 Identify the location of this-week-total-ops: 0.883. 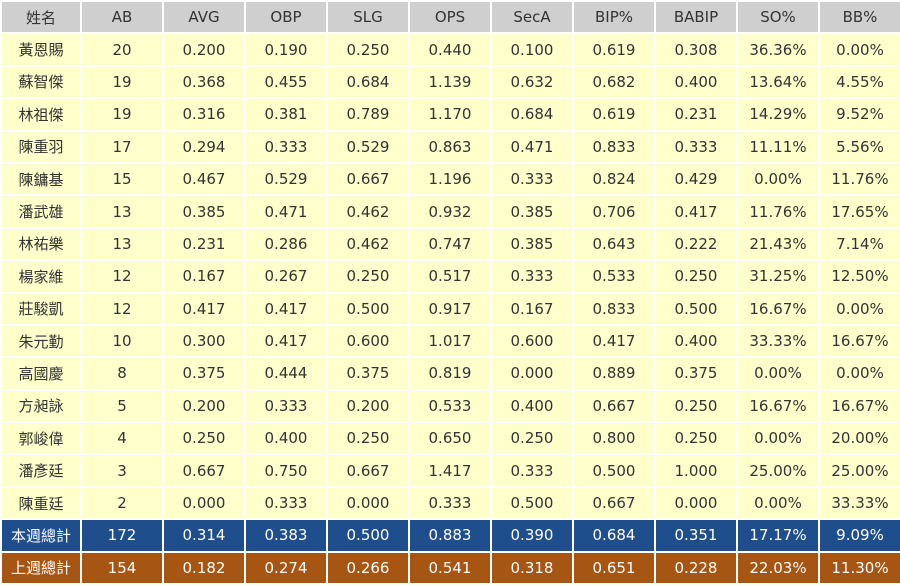
(450, 535).